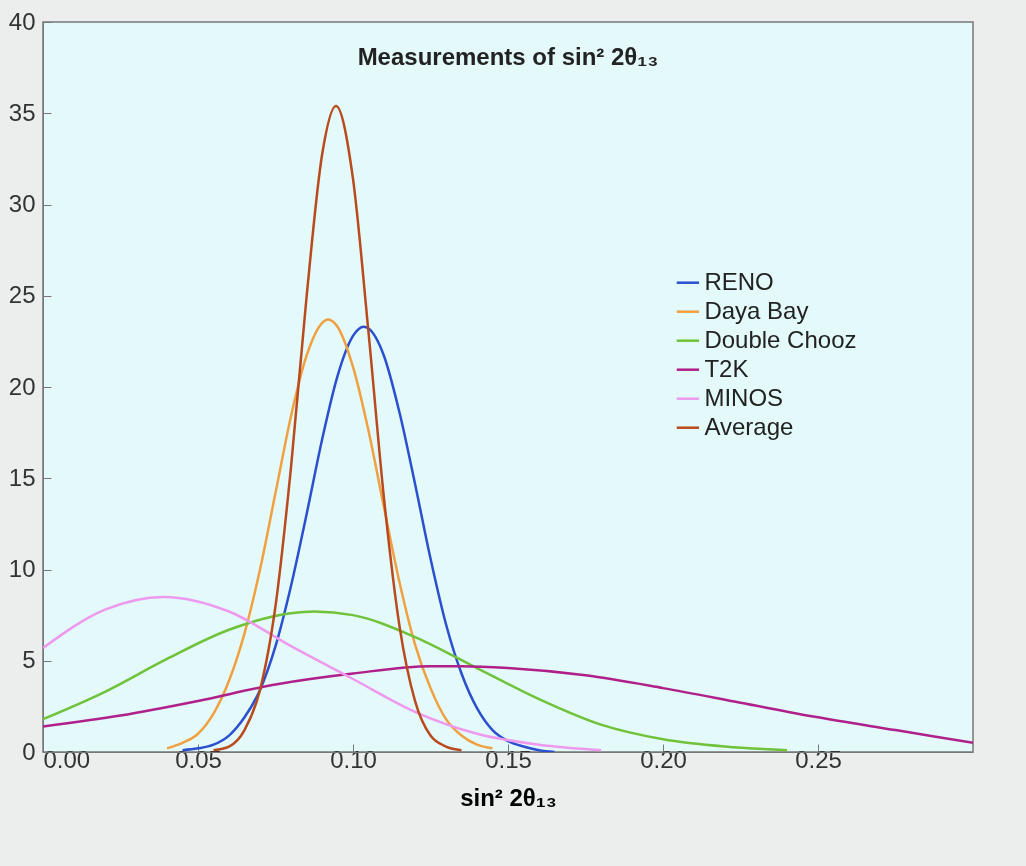  Describe the element at coordinates (739, 281) in the screenshot. I see `legend-label: RENO` at that location.